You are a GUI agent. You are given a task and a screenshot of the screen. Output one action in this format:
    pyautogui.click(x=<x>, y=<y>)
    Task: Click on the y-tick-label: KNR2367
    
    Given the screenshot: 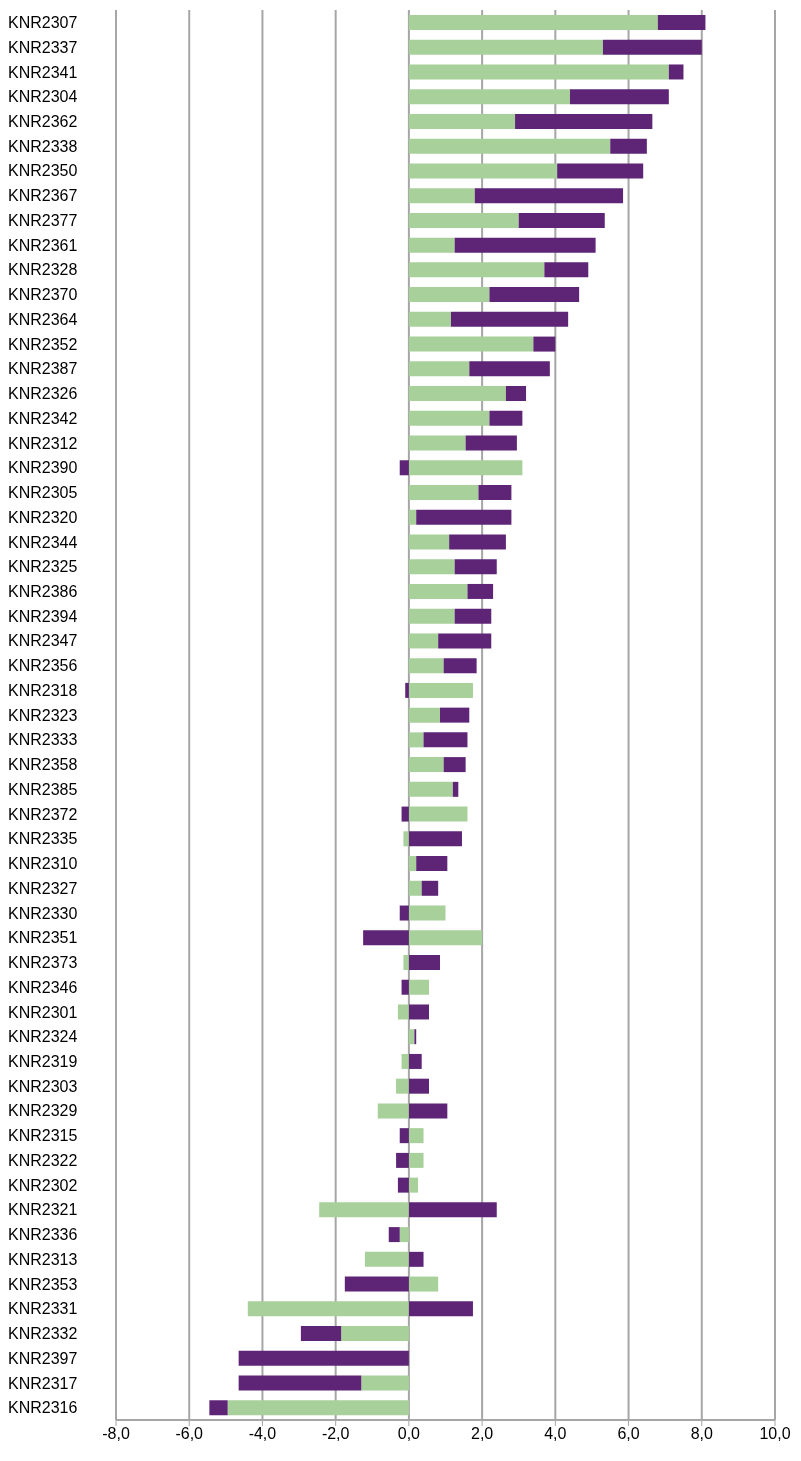 What is the action you would take?
    pyautogui.click(x=43, y=196)
    